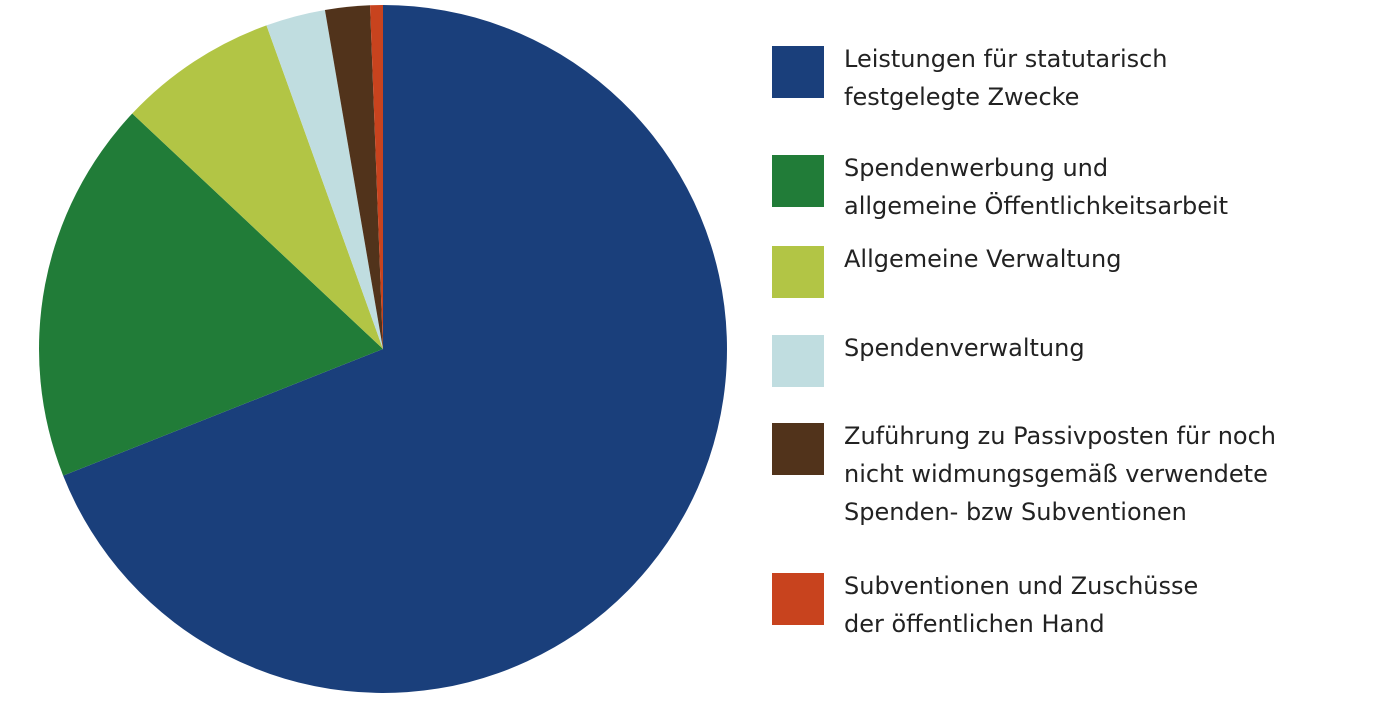 The width and height of the screenshot is (1400, 701). I want to click on pie-slice-spendenwerbung, so click(210, 294).